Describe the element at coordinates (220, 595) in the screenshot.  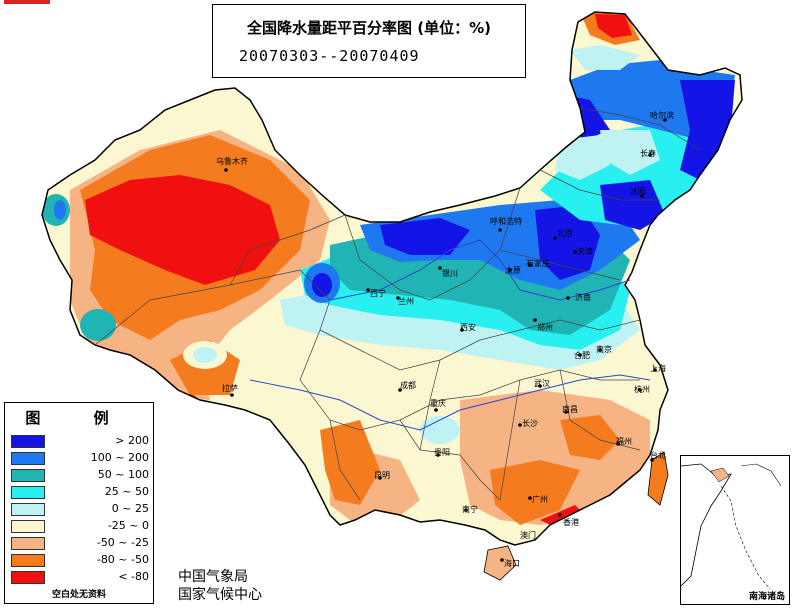
I see `agency-name-ncc: 国家气候中心` at that location.